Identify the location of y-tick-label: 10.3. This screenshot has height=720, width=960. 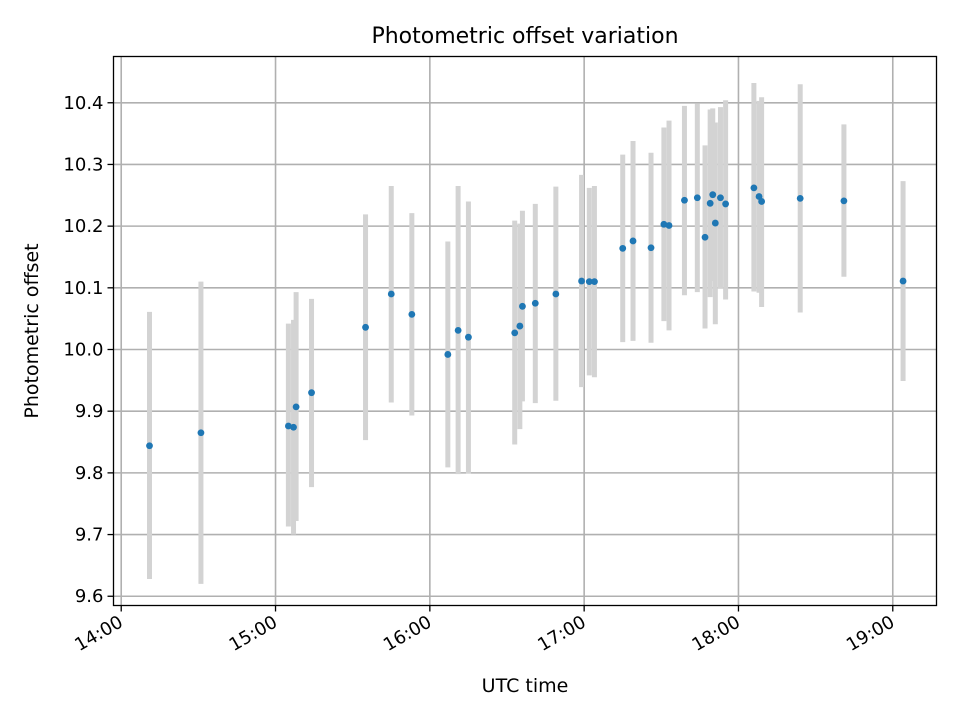
(83, 164).